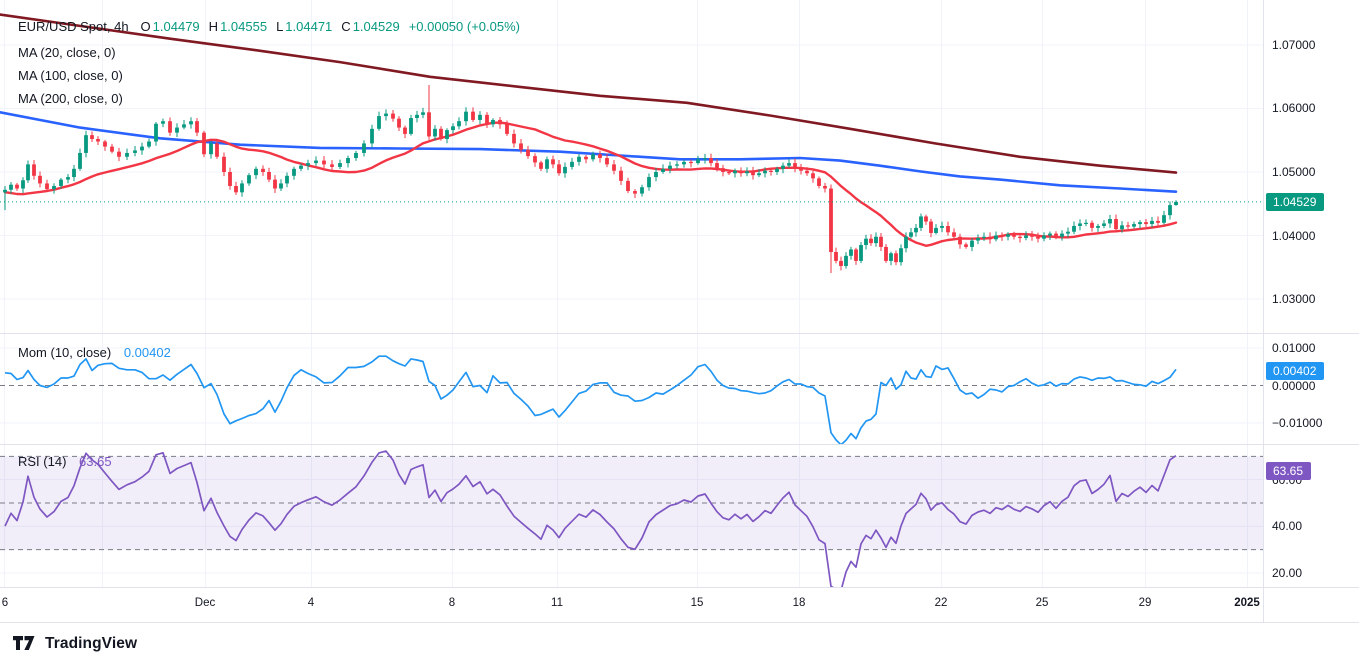 This screenshot has width=1359, height=668. What do you see at coordinates (70, 75) in the screenshot?
I see `ma-legend-row-1: MA (100, close, 0)` at bounding box center [70, 75].